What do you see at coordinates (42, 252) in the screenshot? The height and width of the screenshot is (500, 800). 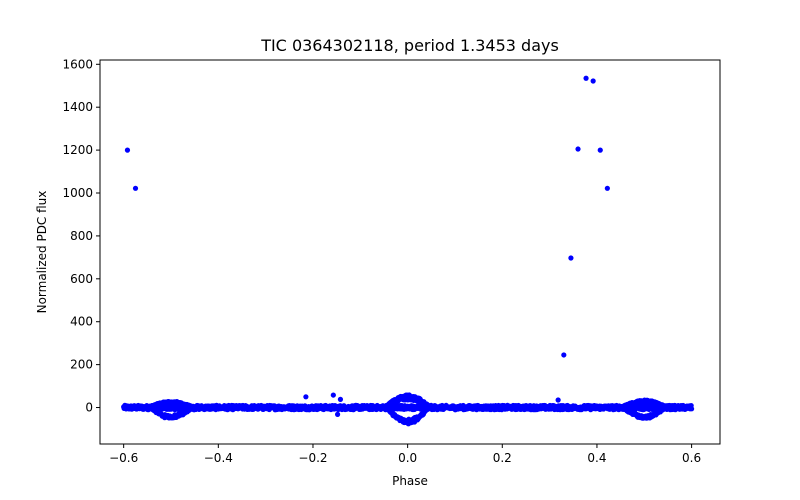 I see `y-axis-label: Normalized PDC flux` at bounding box center [42, 252].